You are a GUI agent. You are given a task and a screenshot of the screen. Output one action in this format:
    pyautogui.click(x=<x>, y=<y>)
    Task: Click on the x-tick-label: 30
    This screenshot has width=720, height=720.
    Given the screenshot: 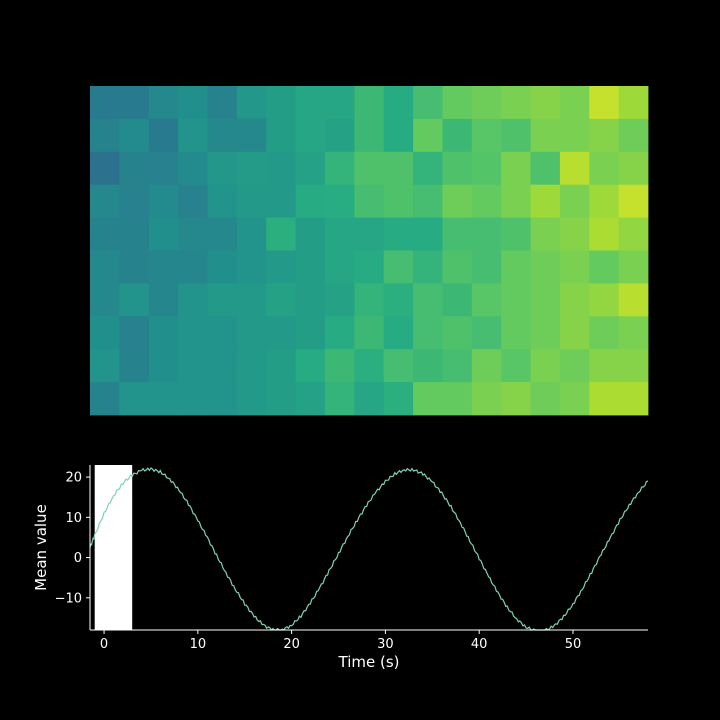 What is the action you would take?
    pyautogui.click(x=385, y=644)
    